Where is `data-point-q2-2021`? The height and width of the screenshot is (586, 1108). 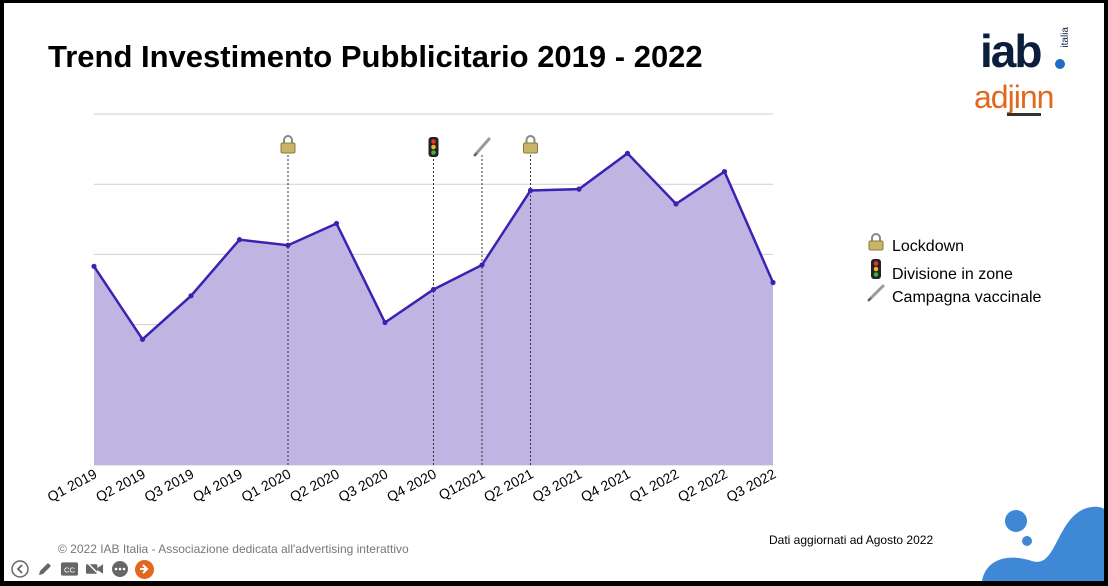 data-point-q2-2021 is located at coordinates (530, 190).